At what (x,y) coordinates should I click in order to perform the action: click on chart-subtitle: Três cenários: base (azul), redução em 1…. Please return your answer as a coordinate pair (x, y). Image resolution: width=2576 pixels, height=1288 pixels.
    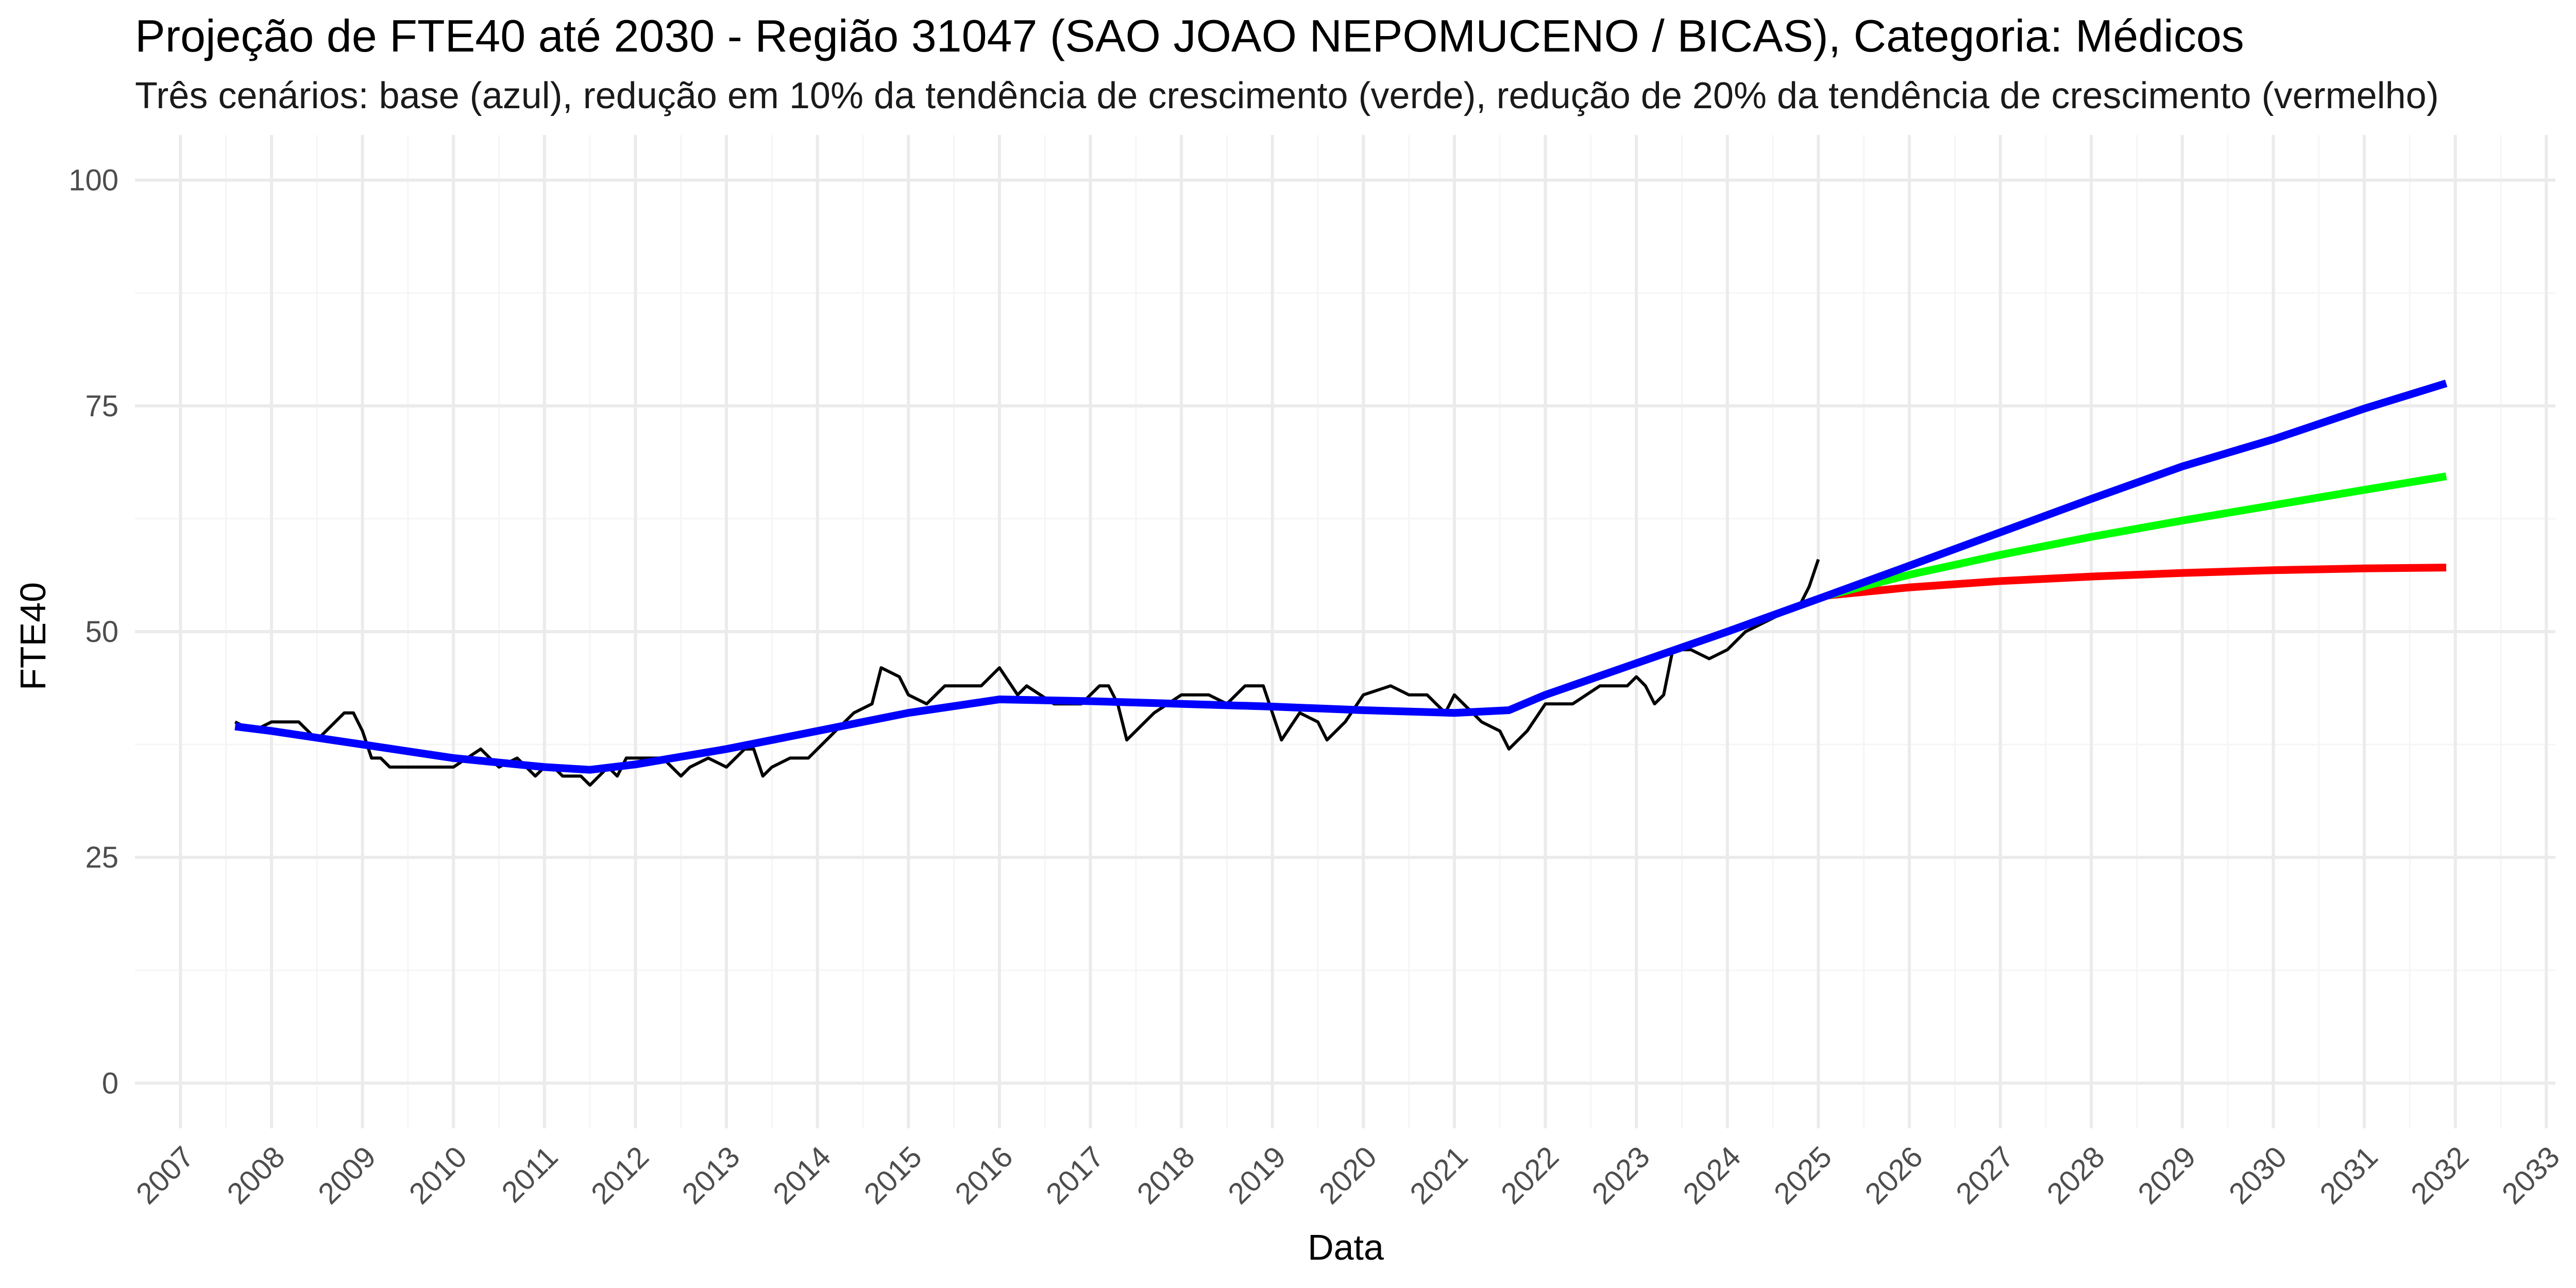
    Looking at the image, I should click on (1287, 95).